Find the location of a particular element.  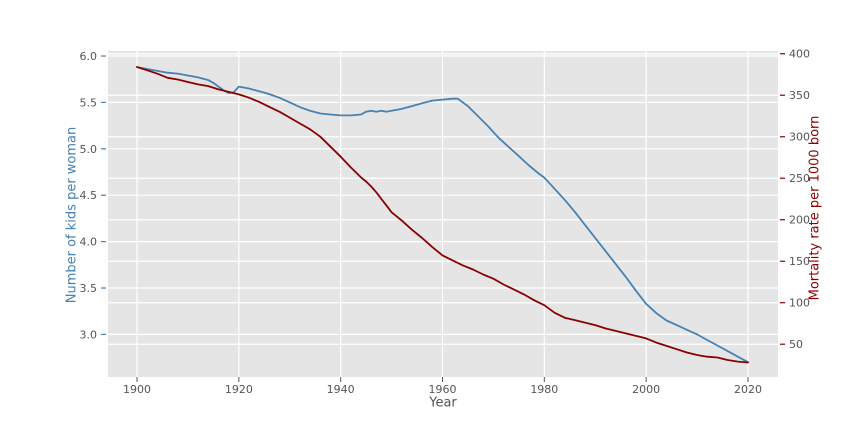

x-axis-label: Year is located at coordinates (443, 403).